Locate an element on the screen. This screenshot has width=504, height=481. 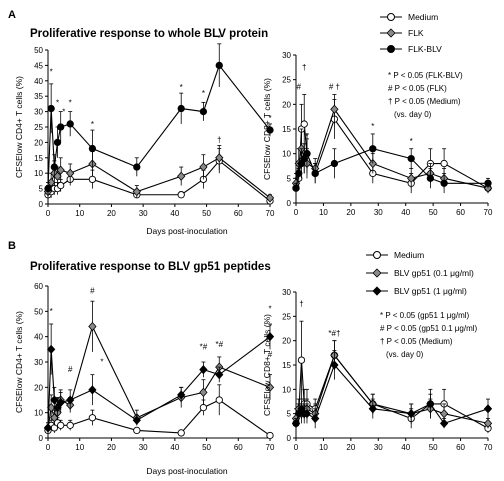
y-tick-label: 50 is located at coordinates (38, 311).